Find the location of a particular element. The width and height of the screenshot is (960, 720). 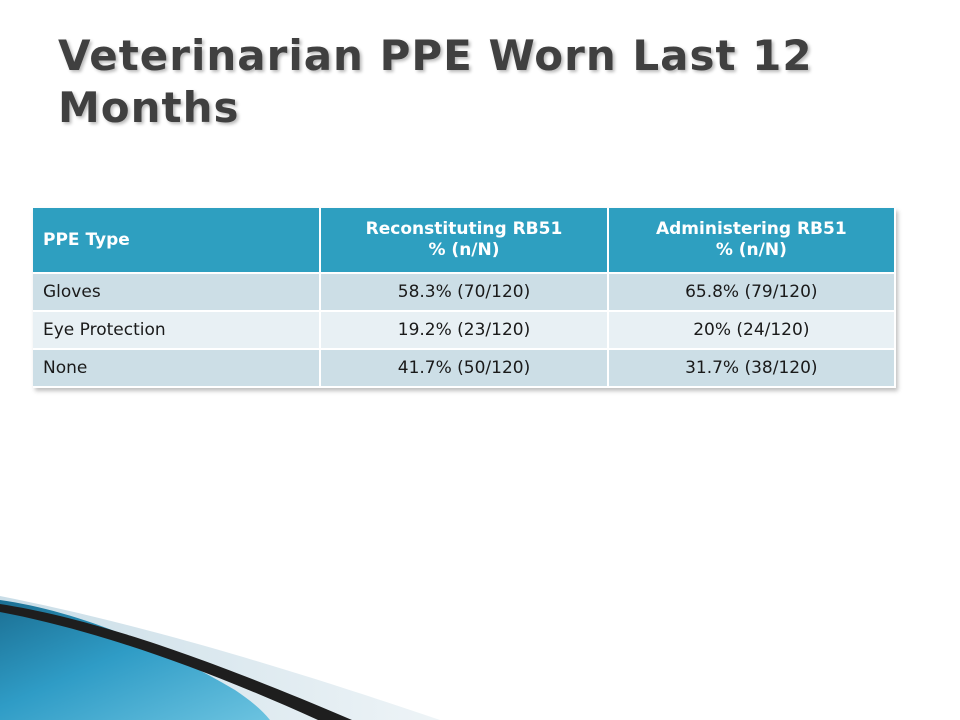

table-row: None 41.7% (50/120) 31.7% (38/120) is located at coordinates (465, 368).